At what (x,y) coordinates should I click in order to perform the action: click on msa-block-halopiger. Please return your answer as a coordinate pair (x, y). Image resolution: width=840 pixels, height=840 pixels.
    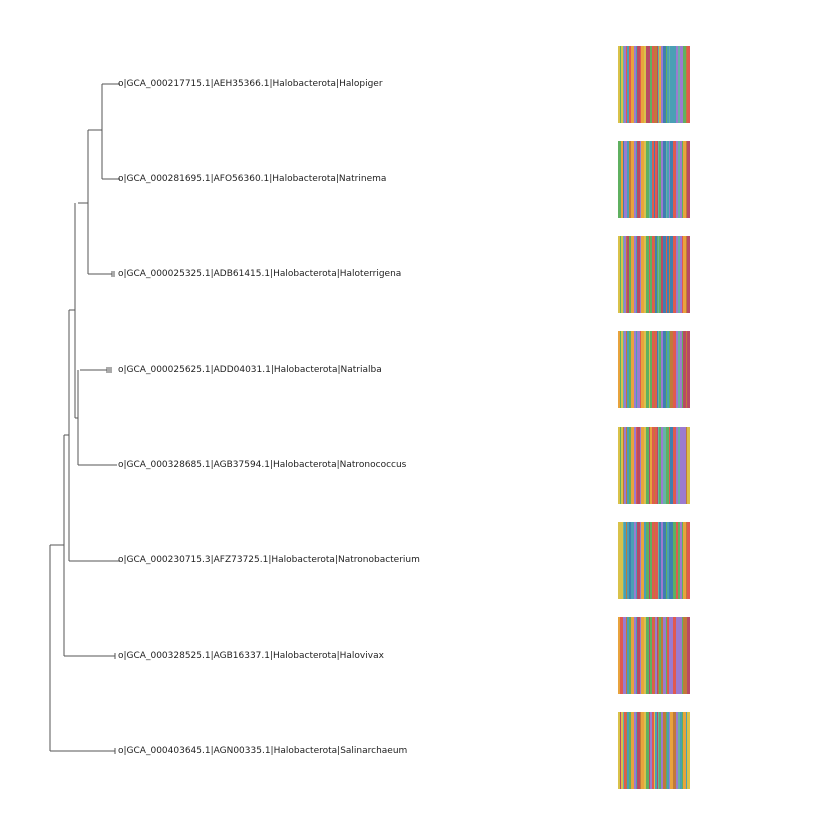
    Looking at the image, I should click on (654, 84).